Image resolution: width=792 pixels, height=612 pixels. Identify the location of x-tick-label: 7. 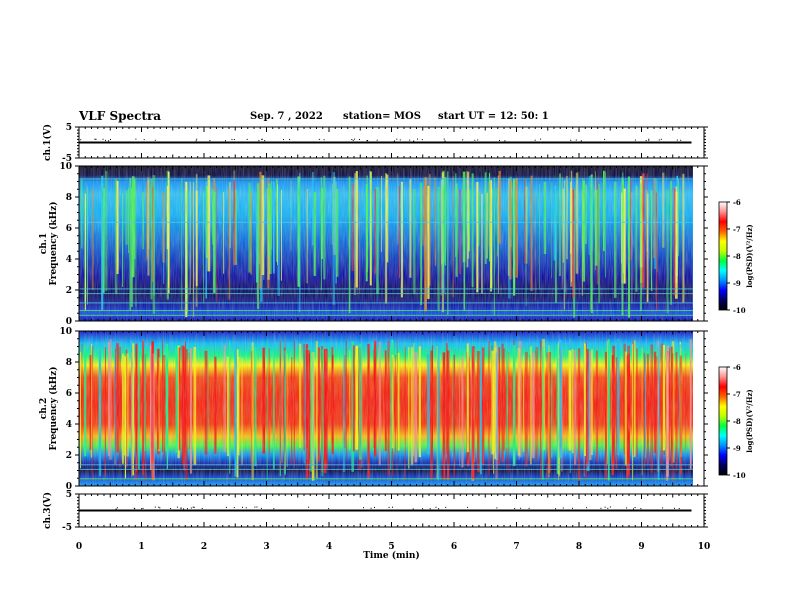
(516, 547).